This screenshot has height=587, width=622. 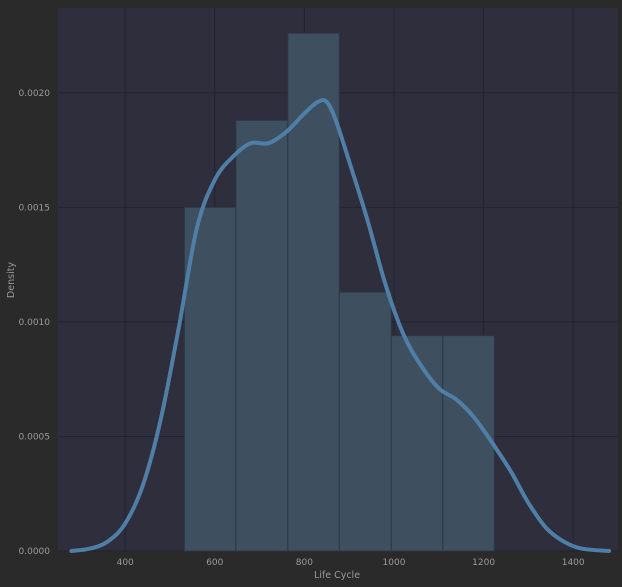 I want to click on y-tick-label: 0.0015, so click(x=35, y=208).